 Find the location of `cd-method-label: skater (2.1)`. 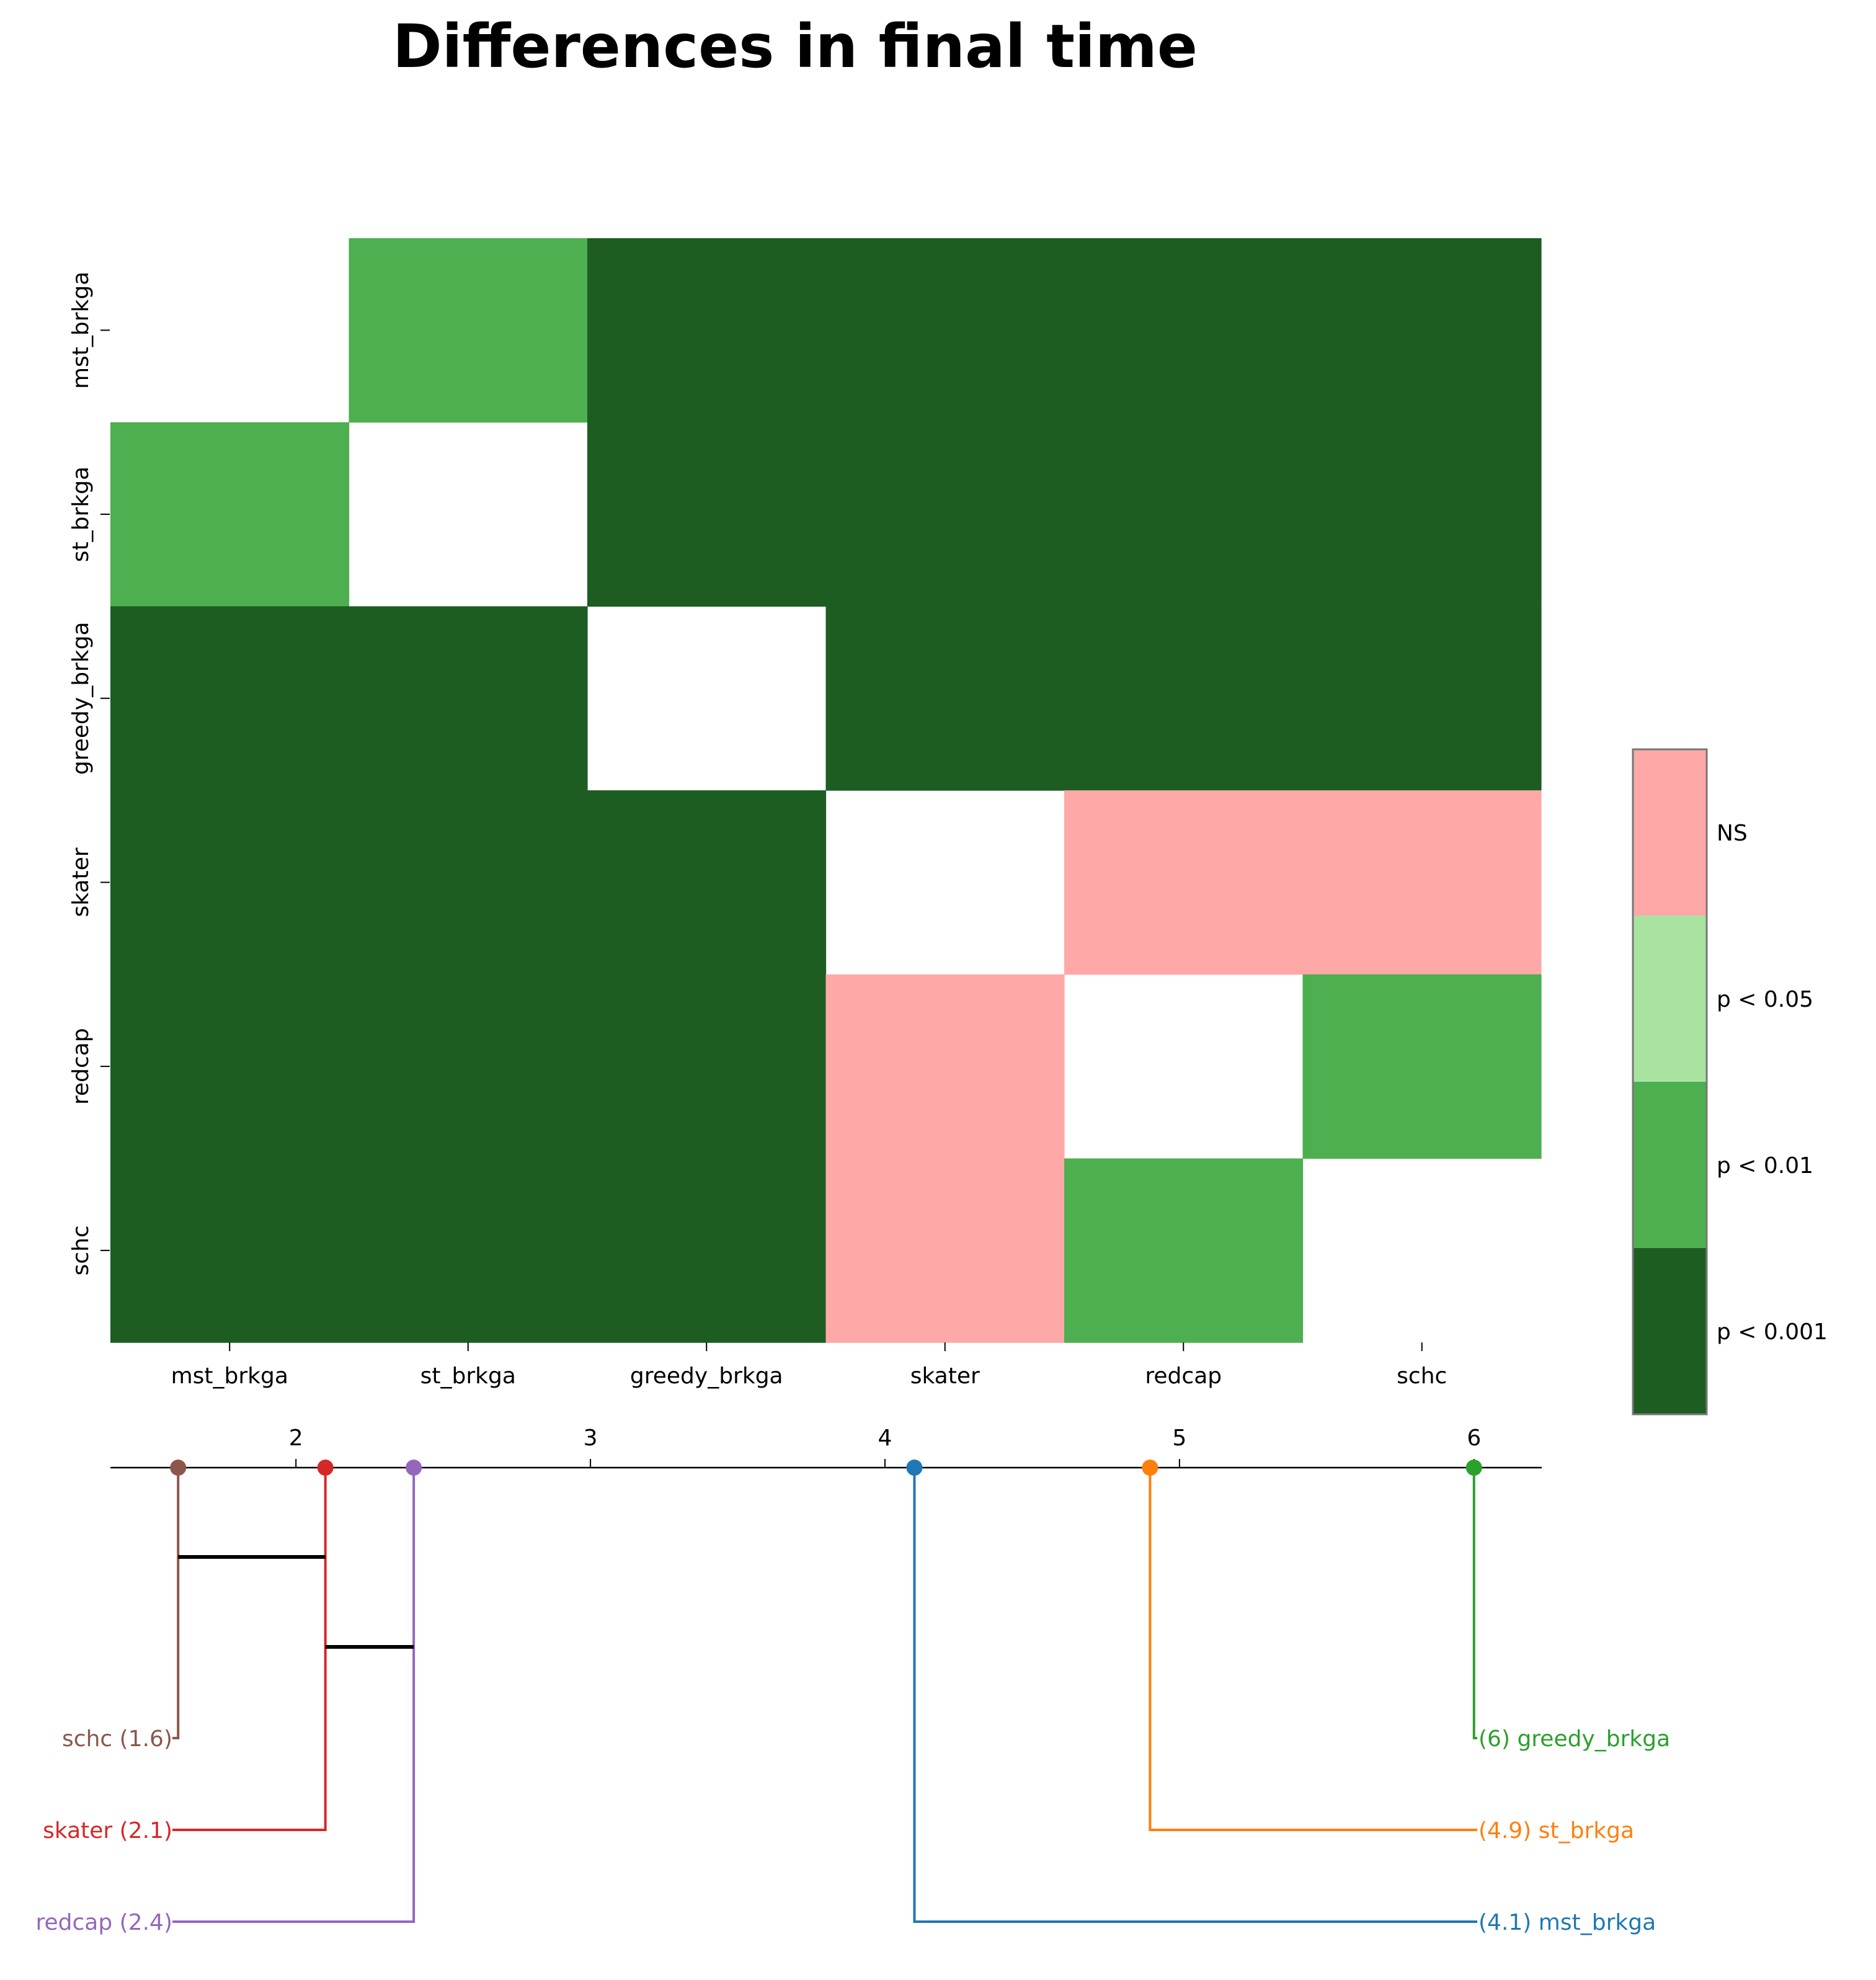

cd-method-label: skater (2.1) is located at coordinates (107, 1831).